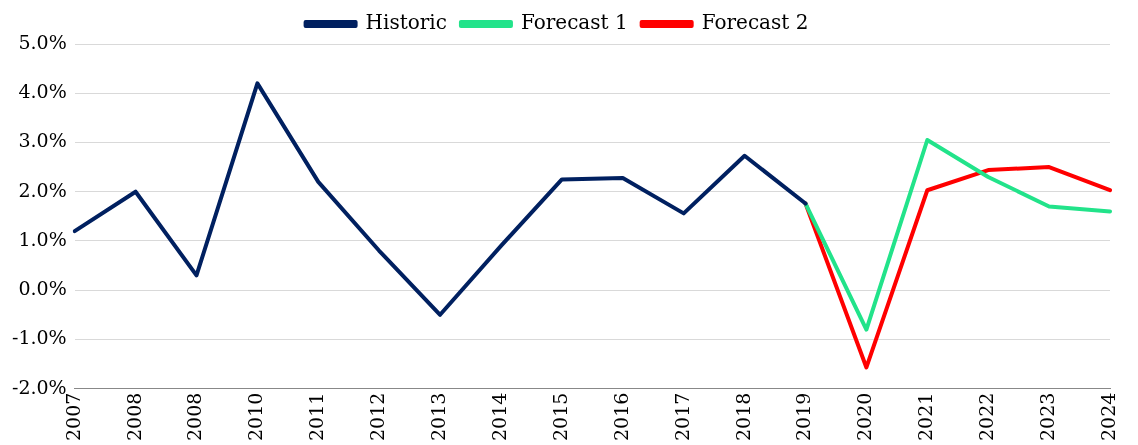  Describe the element at coordinates (574, 22) in the screenshot. I see `legend-label: Forecast 1` at that location.